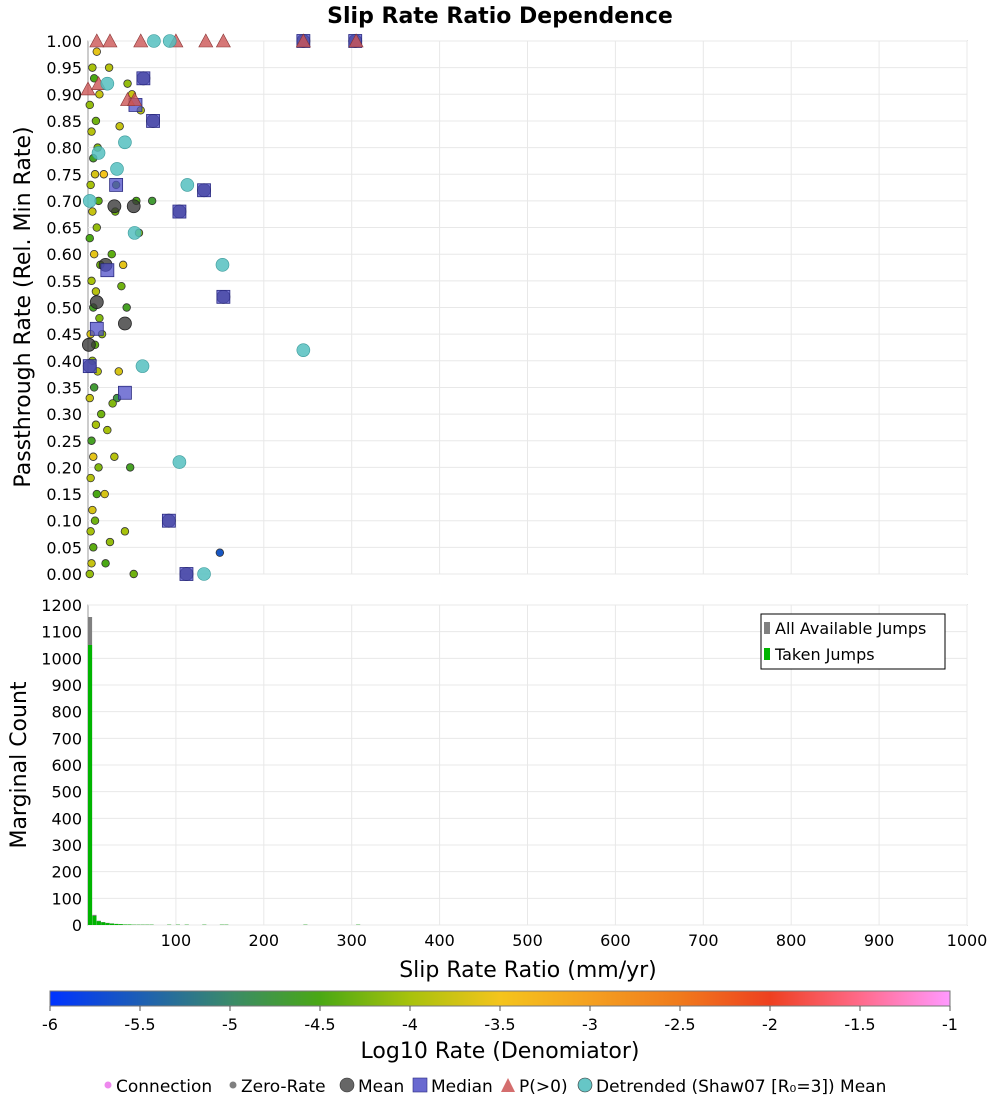 The width and height of the screenshot is (1000, 1100). Describe the element at coordinates (850, 628) in the screenshot. I see `legend-label-all-available: All Available Jumps` at that location.